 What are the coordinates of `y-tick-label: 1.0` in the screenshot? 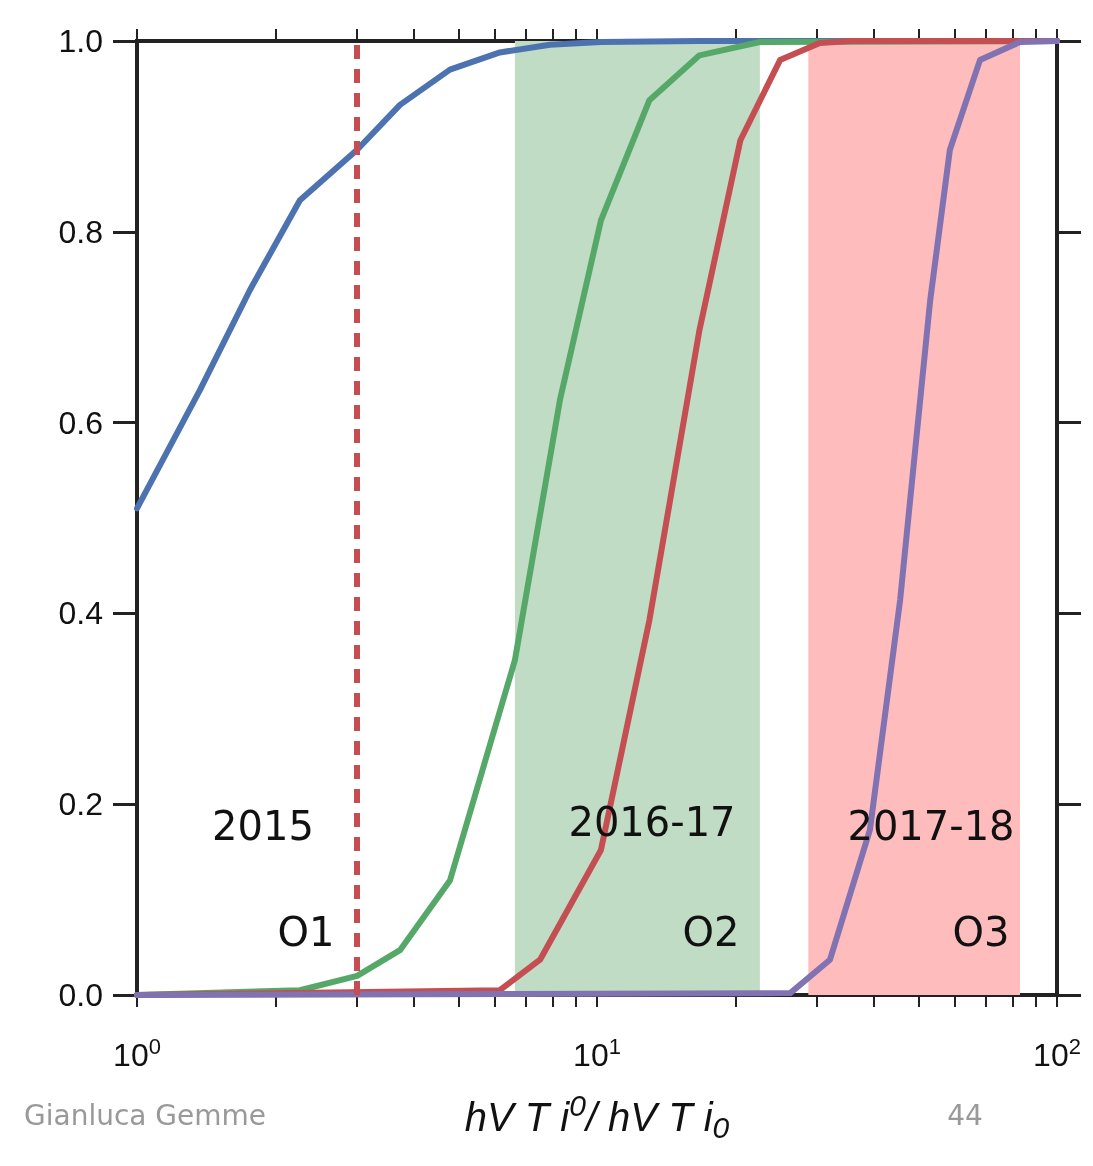 It's located at (80, 41).